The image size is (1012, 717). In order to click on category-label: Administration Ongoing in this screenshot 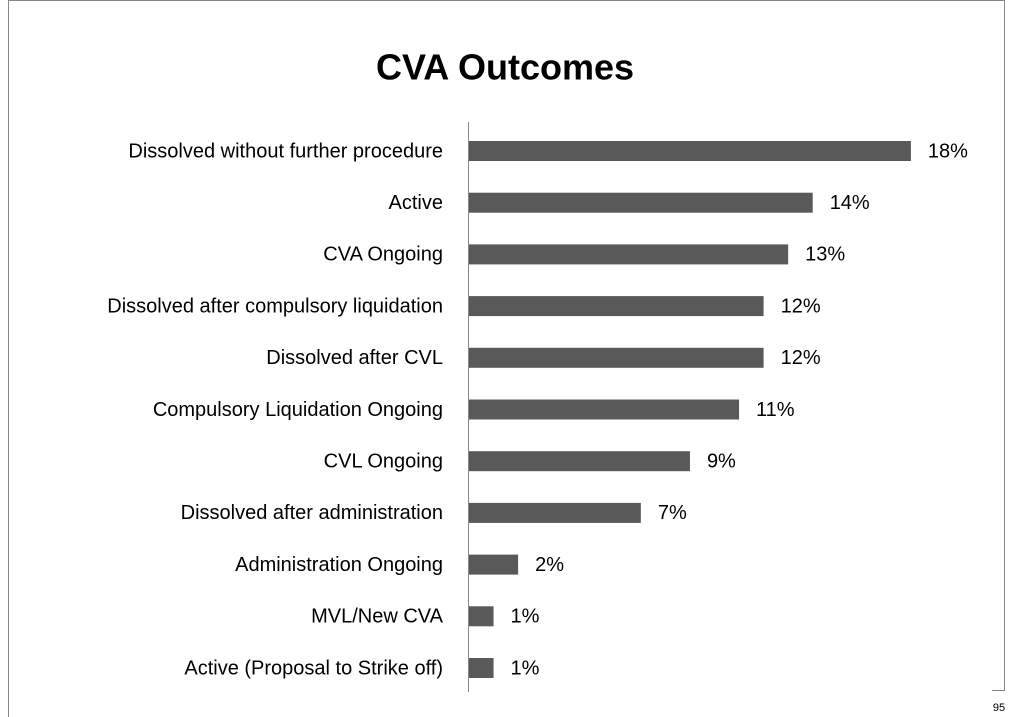, I will do `click(339, 565)`.